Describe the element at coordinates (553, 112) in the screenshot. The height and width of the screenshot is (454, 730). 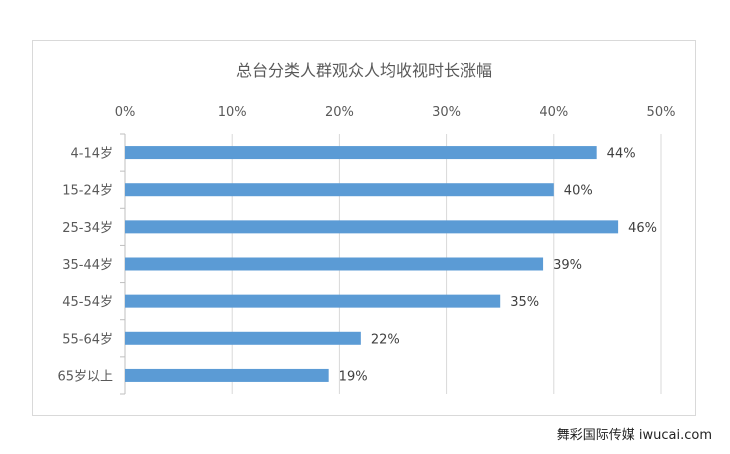
I see `x-tick-label: 40%` at that location.